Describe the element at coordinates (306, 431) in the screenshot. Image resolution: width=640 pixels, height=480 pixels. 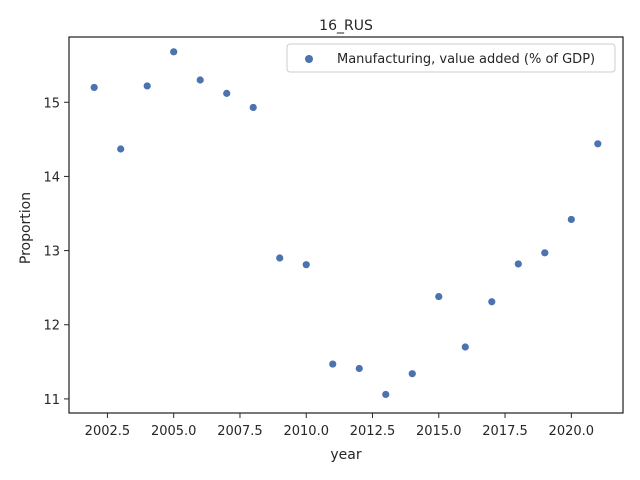
I see `x-tick-label: 2010.0` at that location.